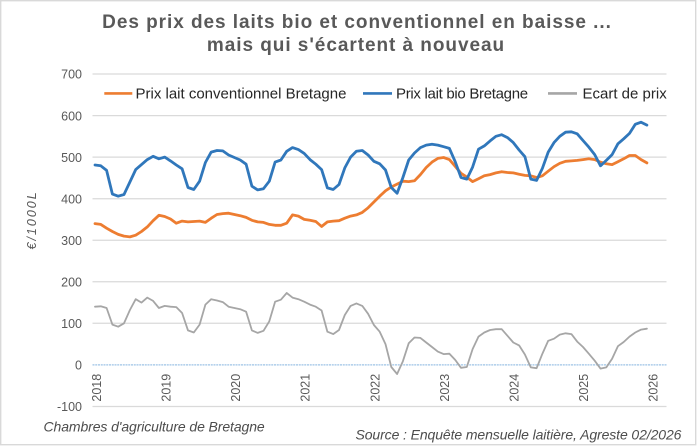  I want to click on svg-text: 700, so click(71, 75).